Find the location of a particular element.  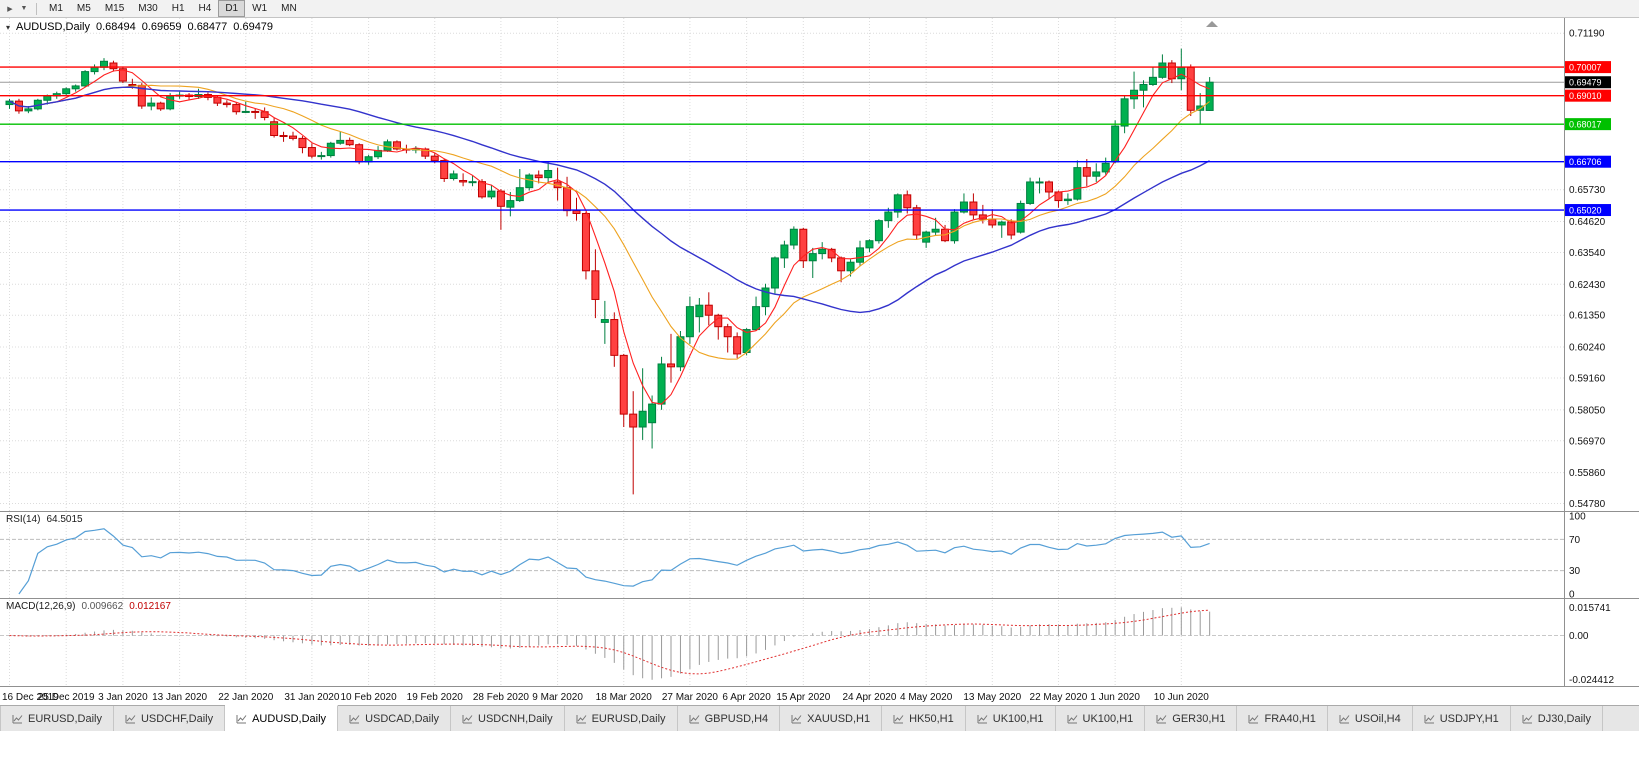

tab-label: EURUSD,Daily is located at coordinates (628, 718).